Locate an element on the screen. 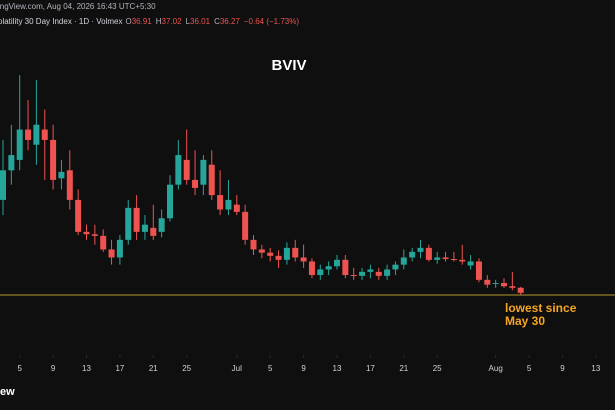 Image resolution: width=615 pixels, height=410 pixels. annotation: lowest since is located at coordinates (541, 308).